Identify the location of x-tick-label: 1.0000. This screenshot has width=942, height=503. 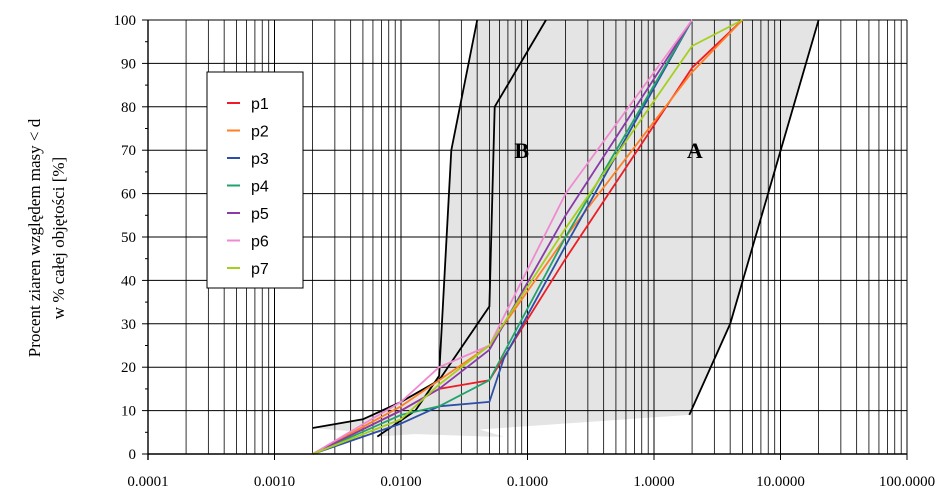
(653, 482).